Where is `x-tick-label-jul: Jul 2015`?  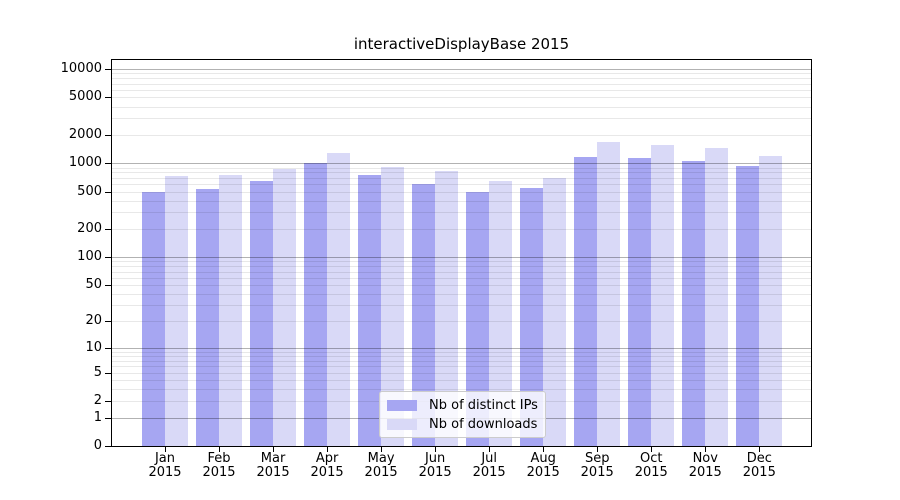
x-tick-label-jul: Jul 2015 is located at coordinates (489, 466).